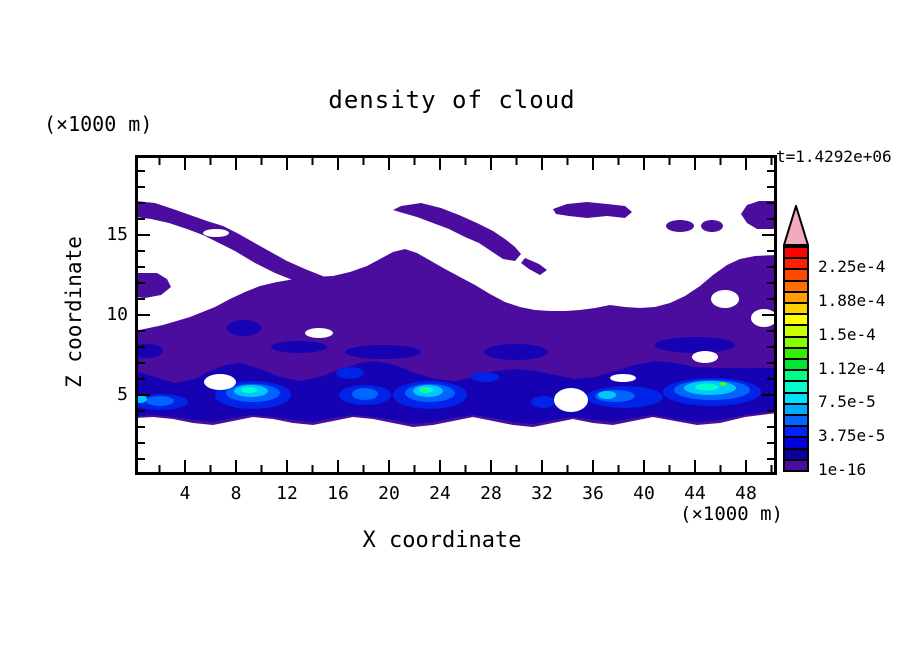 The width and height of the screenshot is (904, 654). What do you see at coordinates (237, 246) in the screenshot?
I see `contour-region-upper-left-cloud-band` at bounding box center [237, 246].